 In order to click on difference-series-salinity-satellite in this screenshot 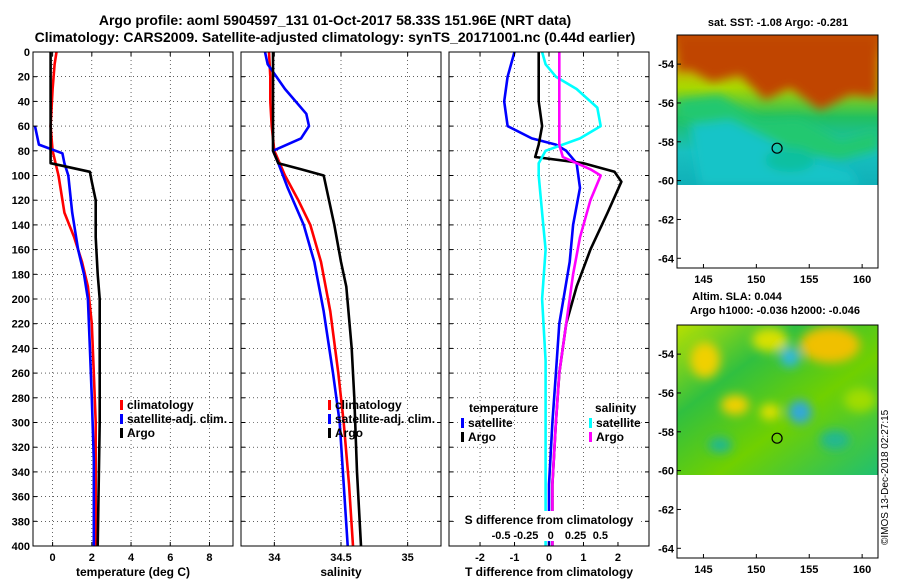, I will do `click(570, 298)`.